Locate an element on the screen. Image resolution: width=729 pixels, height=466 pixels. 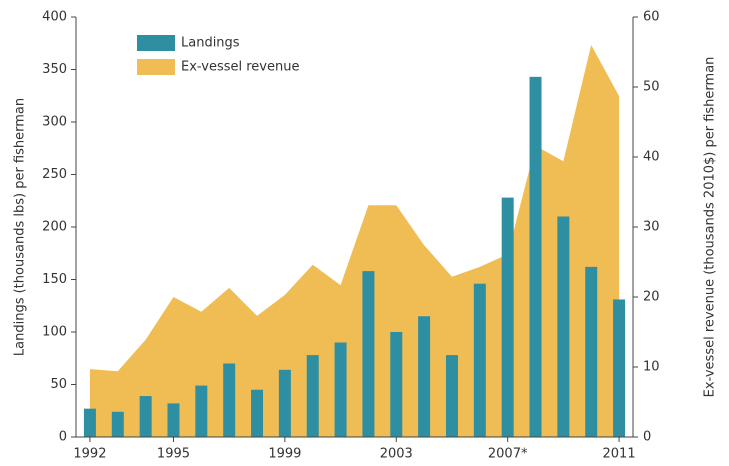
y-tick-label: 0 is located at coordinates (63, 437).